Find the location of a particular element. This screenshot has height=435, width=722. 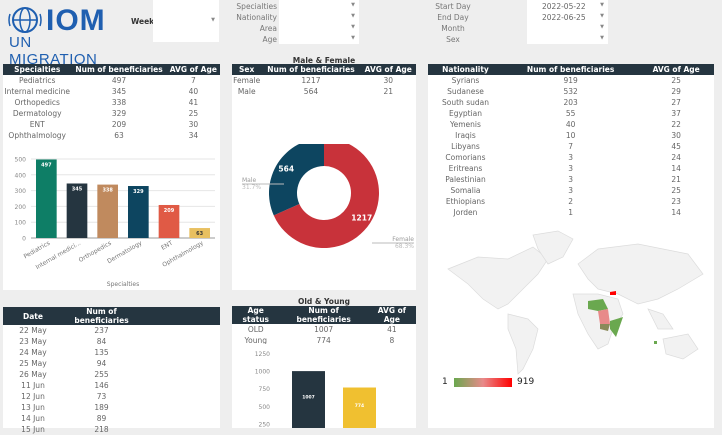

table-cell: OLD is located at coordinates (255, 329).